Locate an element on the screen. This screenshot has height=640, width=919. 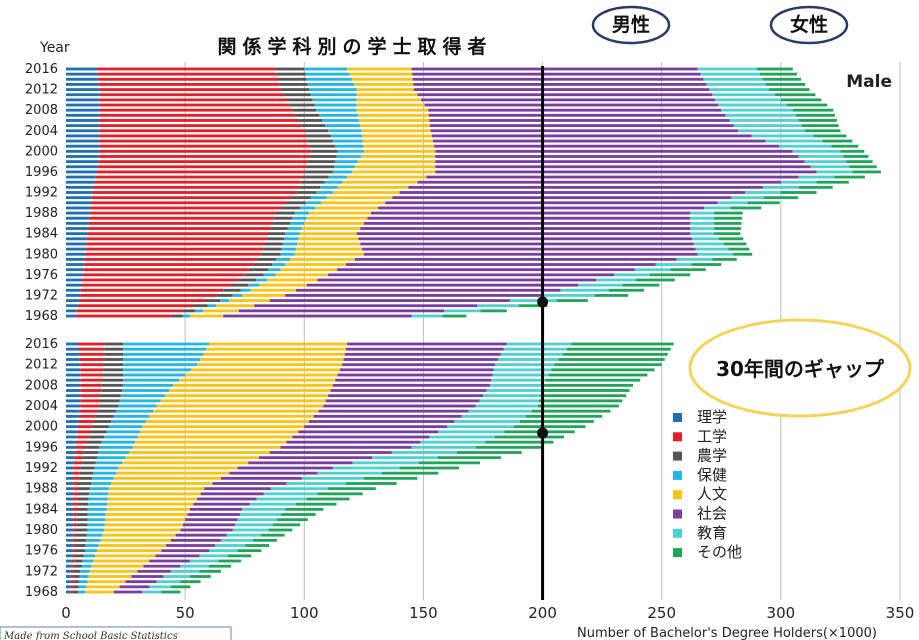
year-tick-label: 1984 is located at coordinates (41, 234).